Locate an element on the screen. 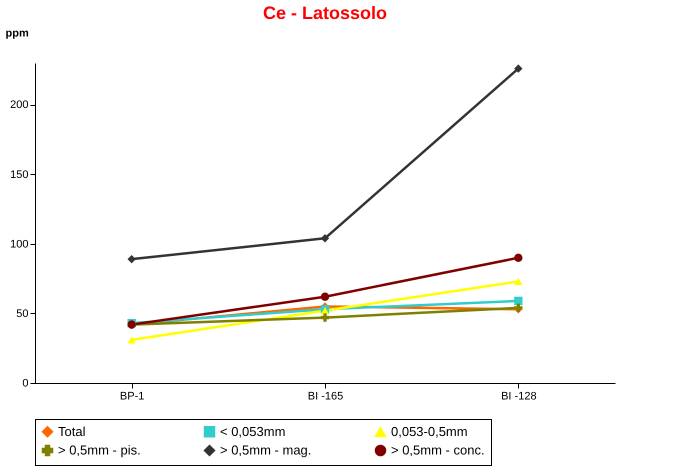 The height and width of the screenshot is (470, 694). y-axis-title: ppm is located at coordinates (17, 34).